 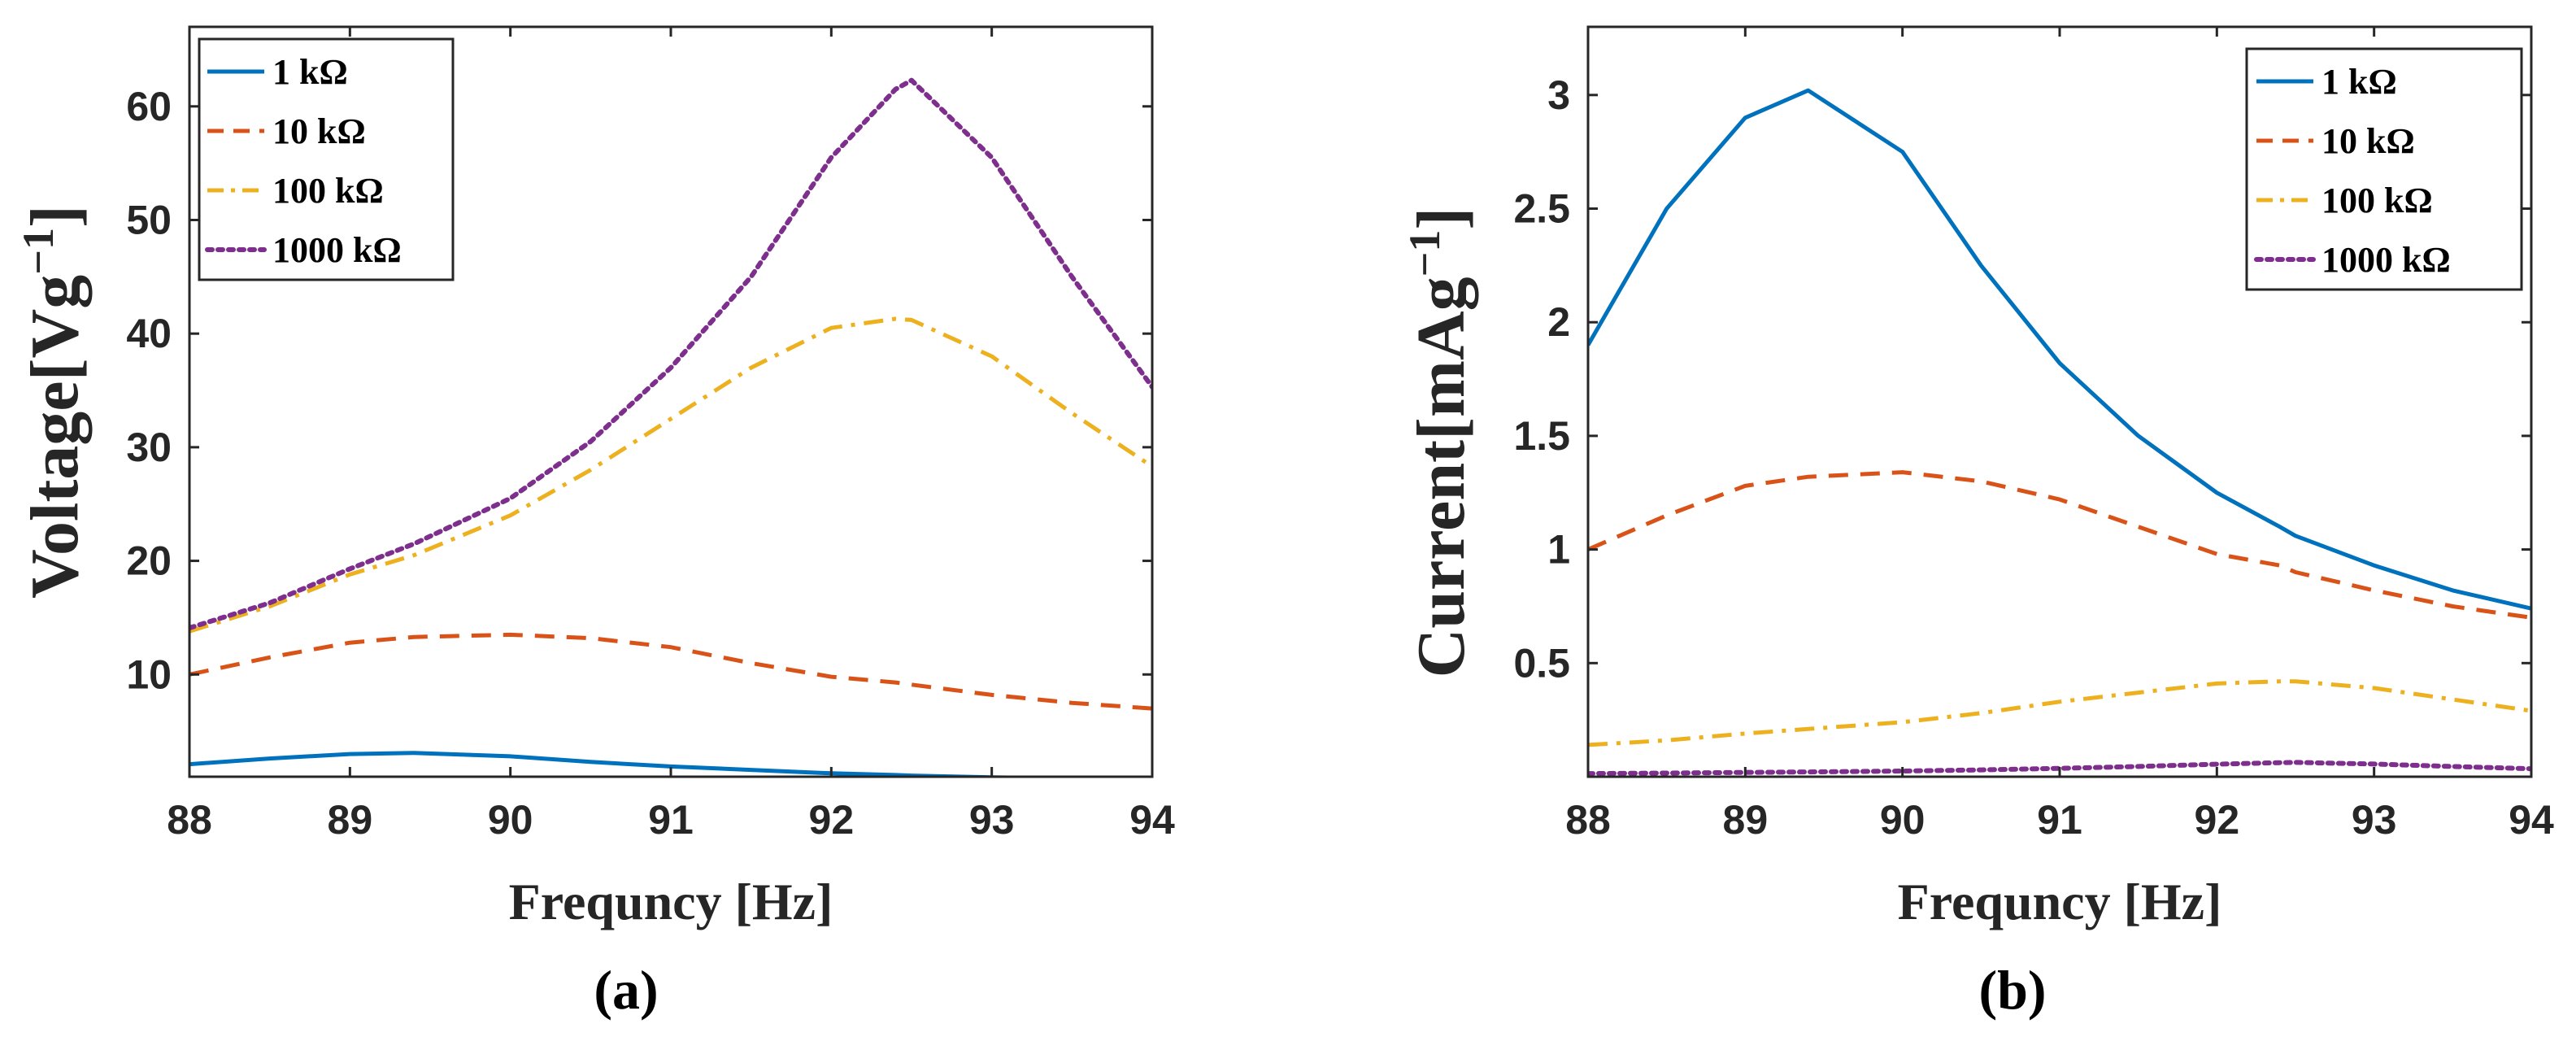 What do you see at coordinates (149, 674) in the screenshot?
I see `panel-a-y-tick-label-0: 10` at bounding box center [149, 674].